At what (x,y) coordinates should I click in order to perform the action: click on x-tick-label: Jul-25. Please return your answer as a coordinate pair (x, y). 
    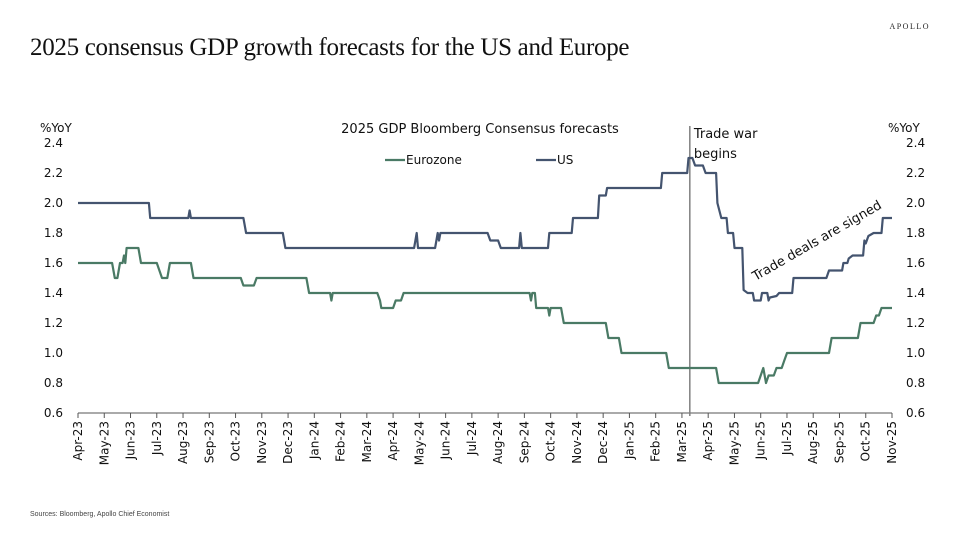
    Looking at the image, I should click on (787, 438).